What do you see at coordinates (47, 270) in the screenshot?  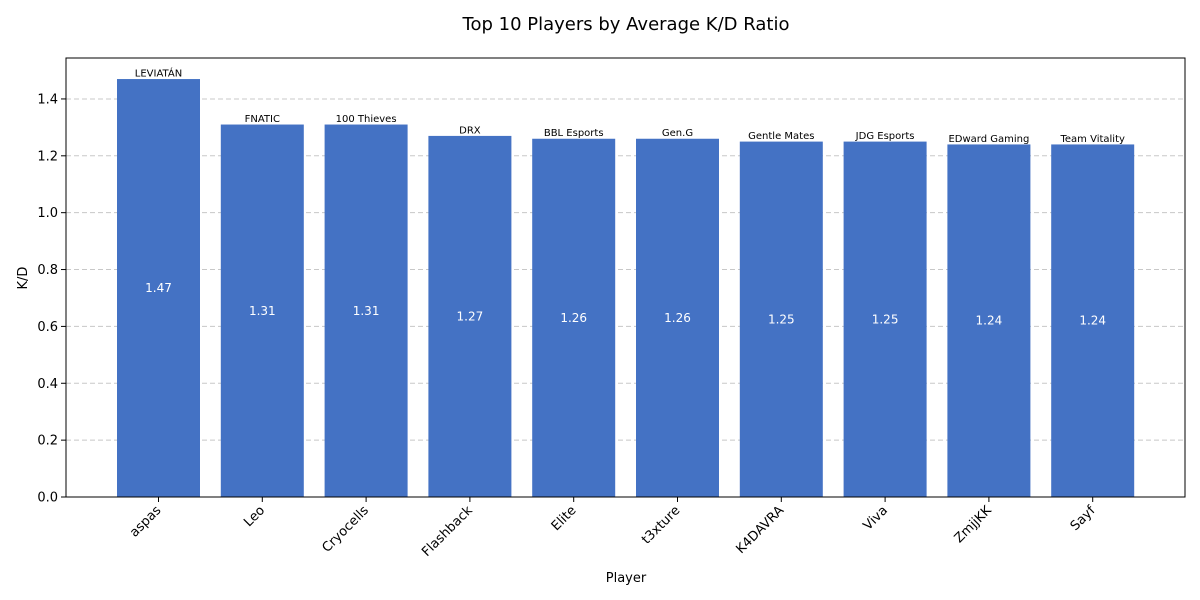 I see `y-tick-label: 0.8` at bounding box center [47, 270].